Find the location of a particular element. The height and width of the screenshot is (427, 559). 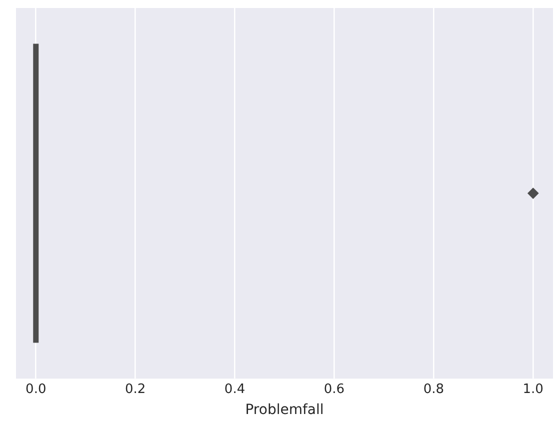

x-tick-label: 0.0 is located at coordinates (36, 389).